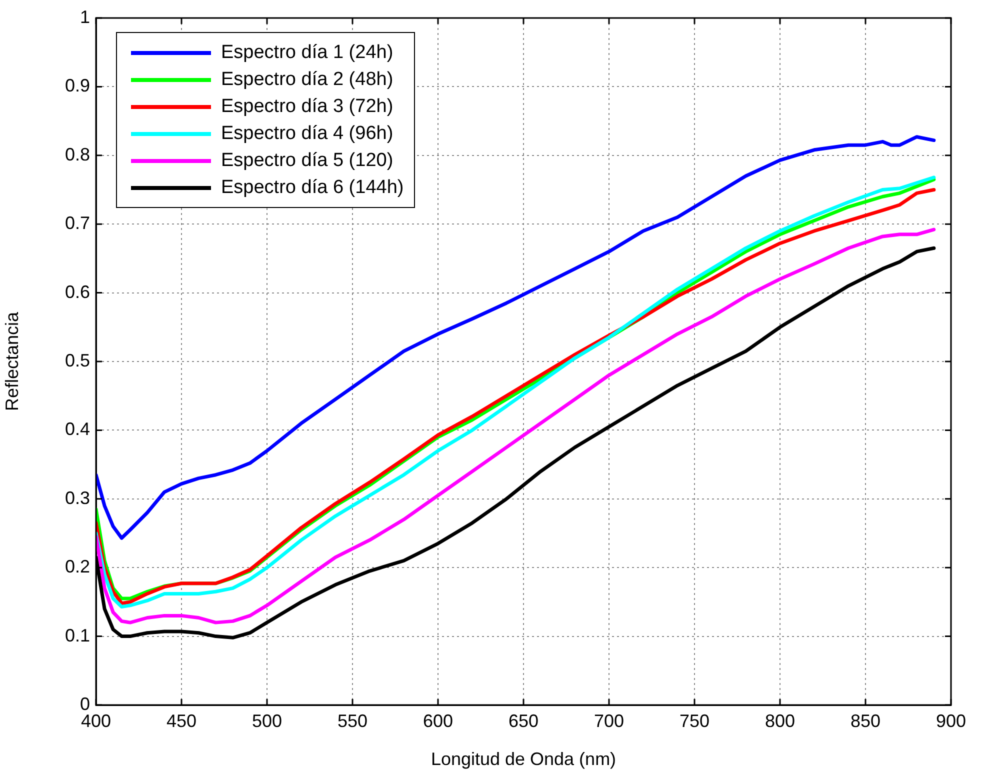  I want to click on legend-label: Espectro día 6 (144h), so click(312, 188).